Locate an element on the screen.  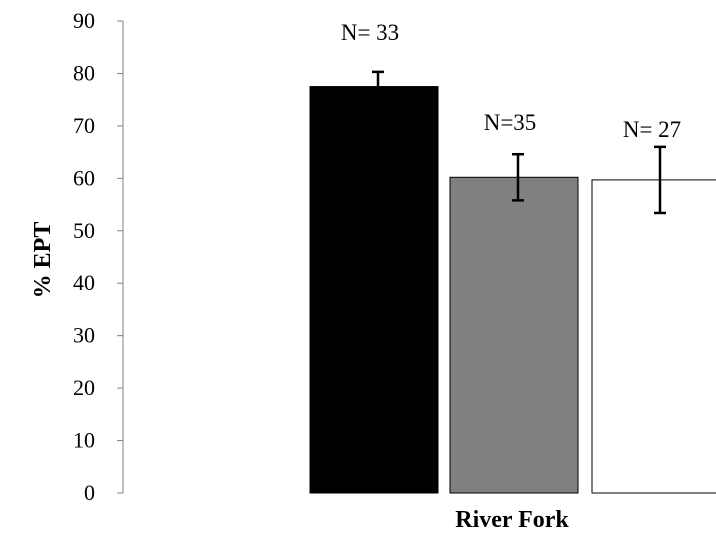
y-tick-label: 10 is located at coordinates (84, 440).